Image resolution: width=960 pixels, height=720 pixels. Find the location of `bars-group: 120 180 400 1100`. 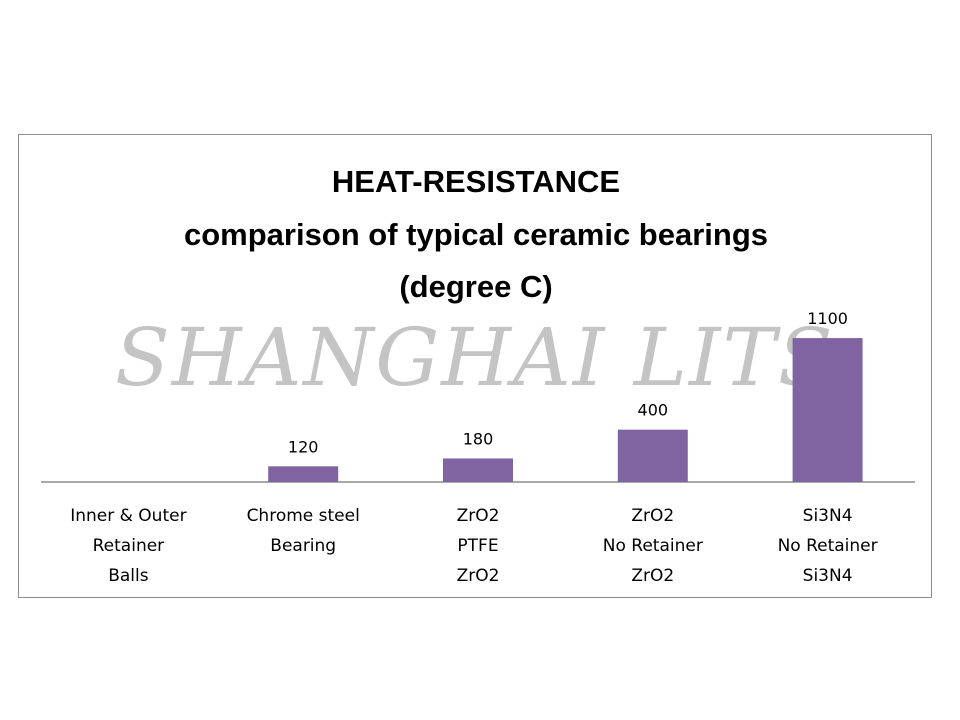

bars-group: 120 180 400 1100 is located at coordinates (565, 395).